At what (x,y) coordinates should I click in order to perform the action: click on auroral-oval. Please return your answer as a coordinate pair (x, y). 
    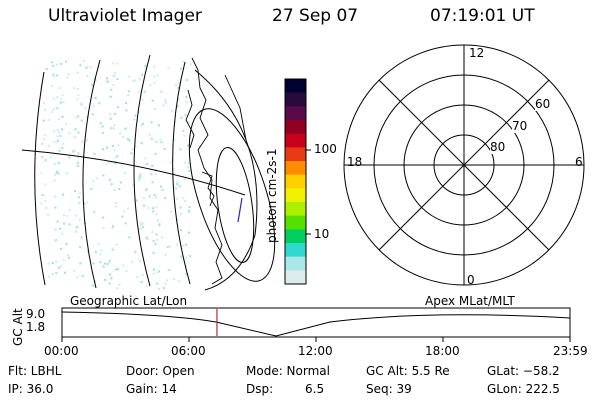
    Looking at the image, I should click on (235, 205).